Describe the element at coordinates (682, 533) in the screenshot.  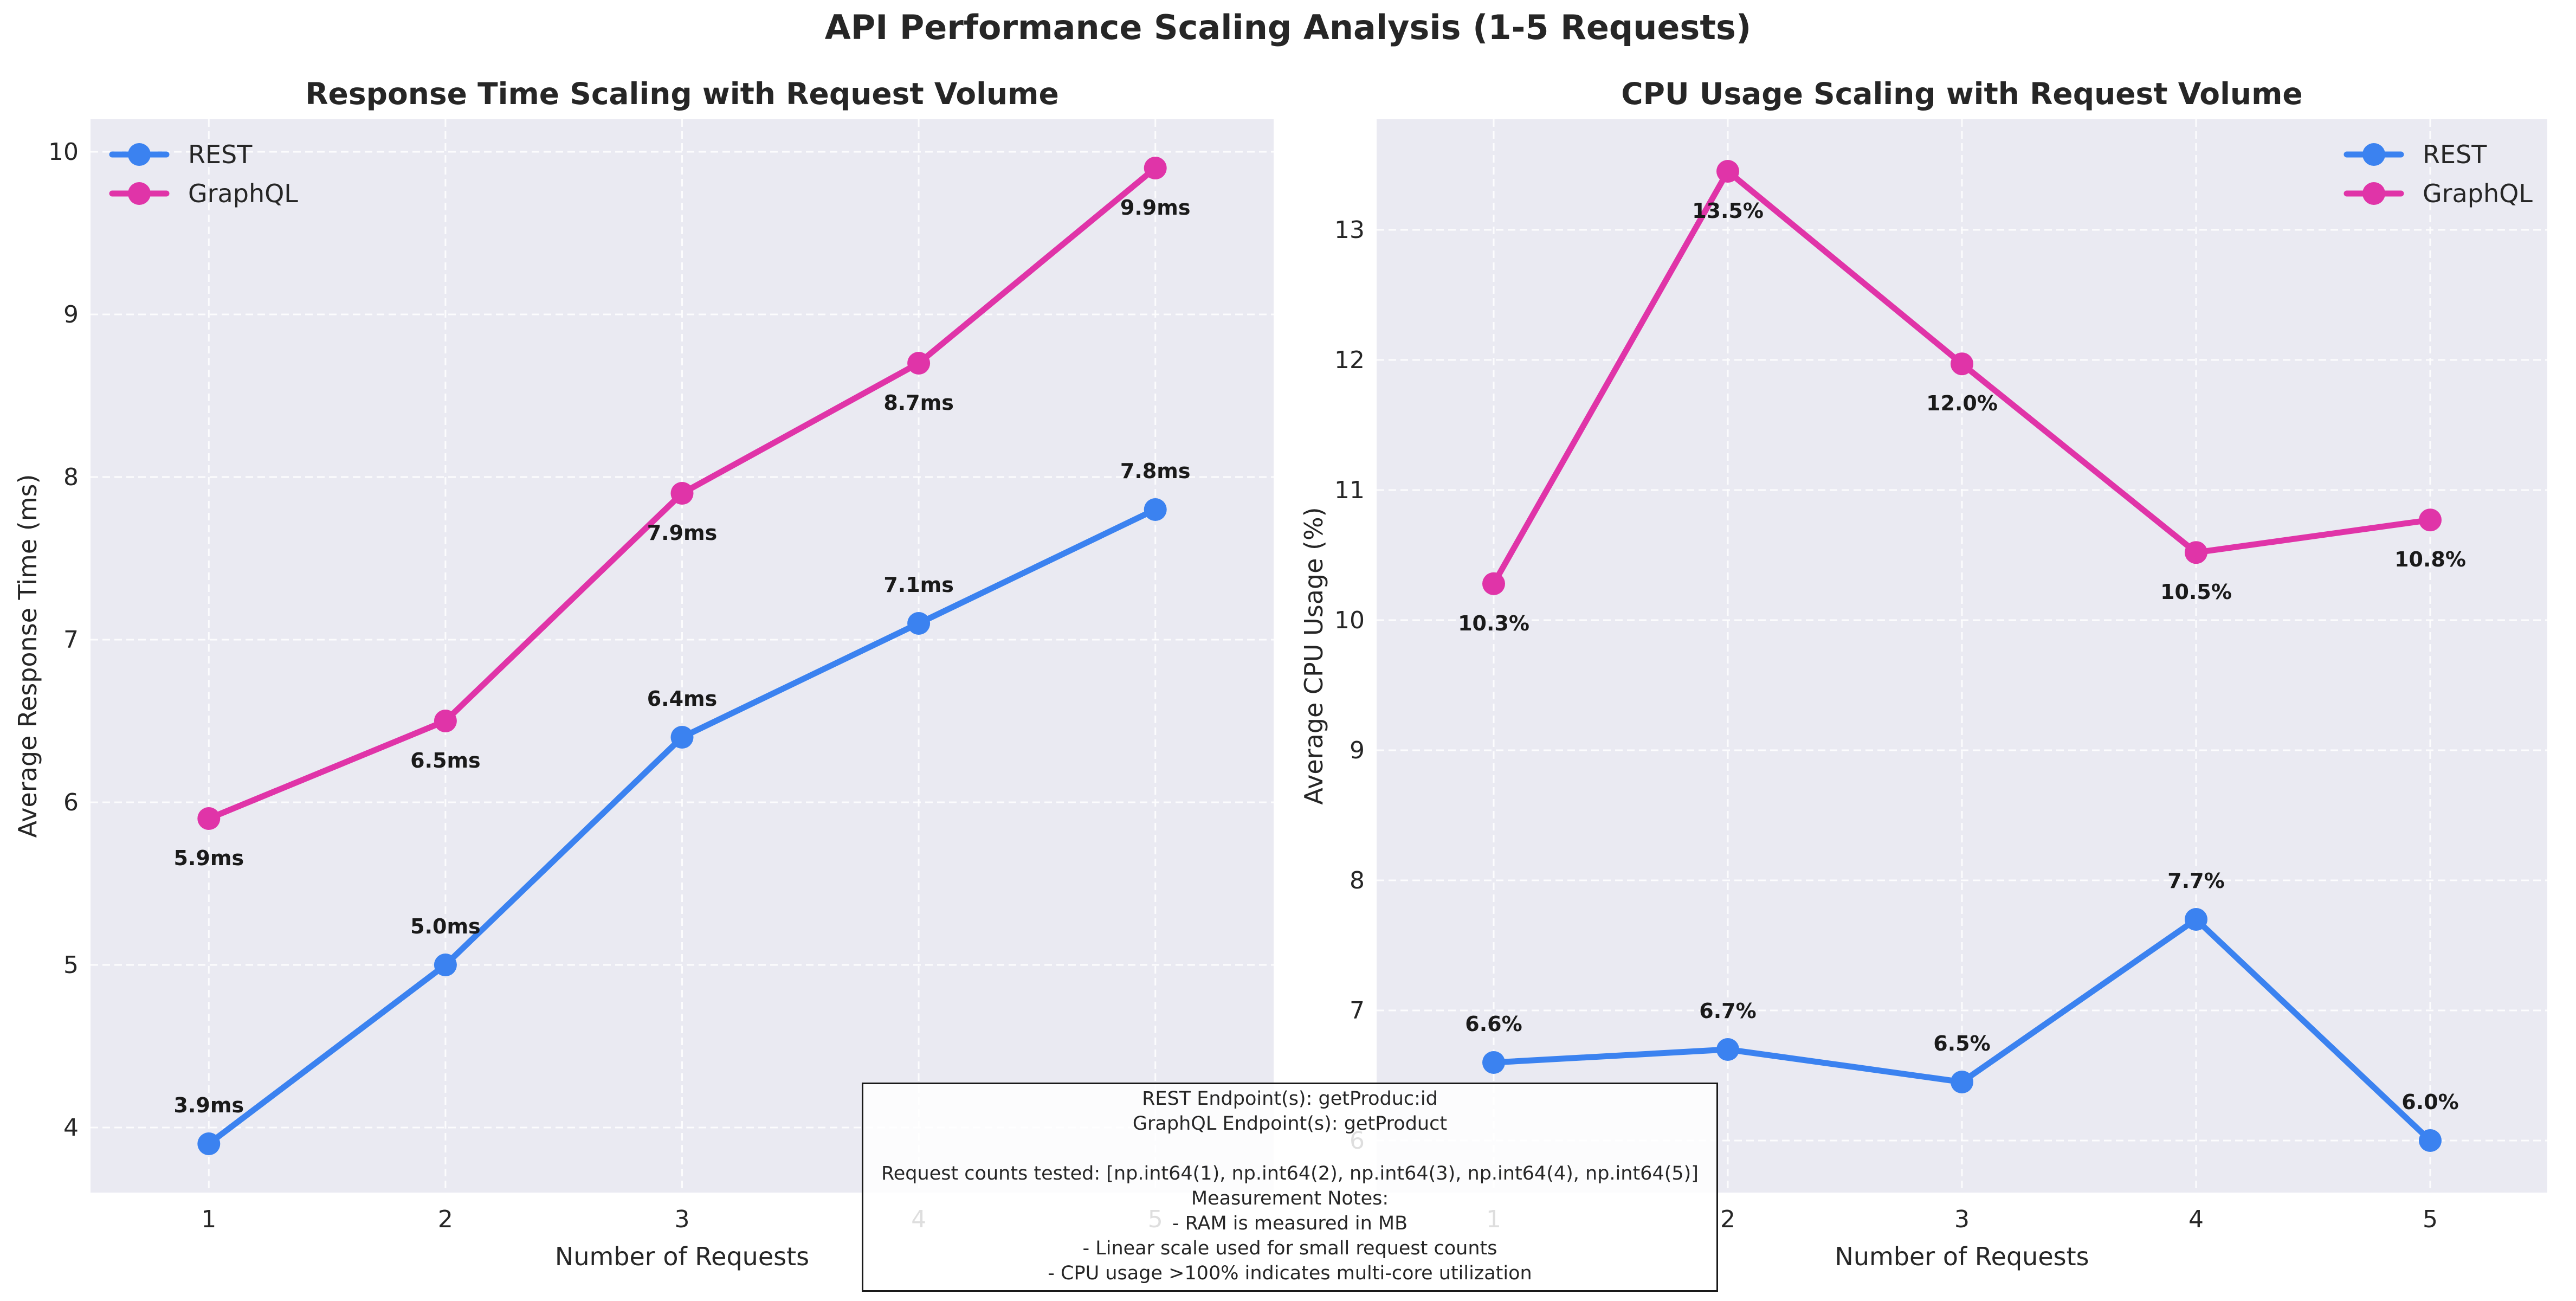
I see `data-label: 7.9ms` at that location.